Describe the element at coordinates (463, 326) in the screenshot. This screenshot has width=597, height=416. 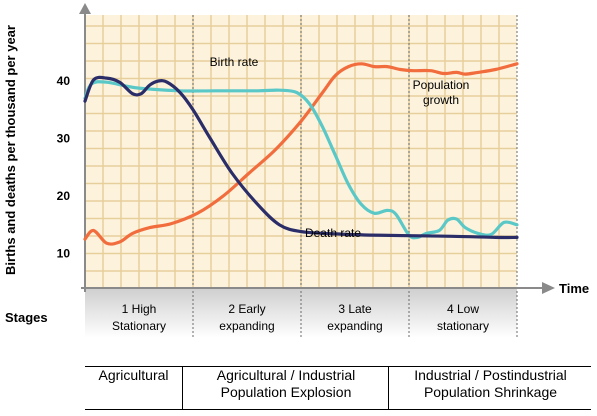
I see `stage-label-line2: stationary` at that location.